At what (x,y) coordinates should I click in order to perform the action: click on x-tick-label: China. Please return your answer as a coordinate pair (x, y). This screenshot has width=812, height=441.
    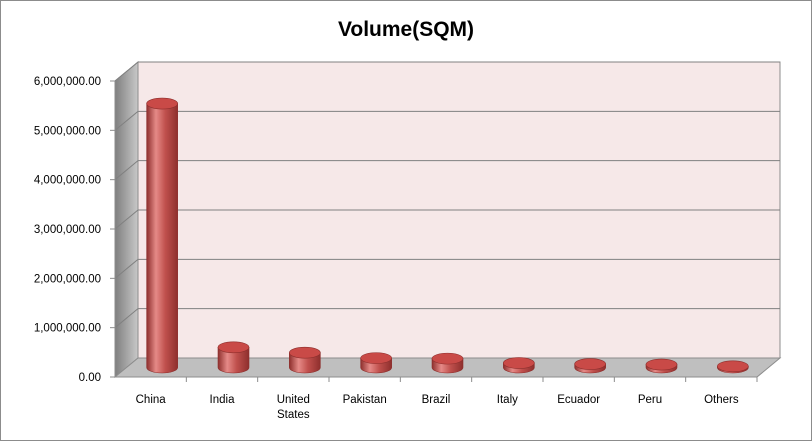
    Looking at the image, I should click on (151, 400).